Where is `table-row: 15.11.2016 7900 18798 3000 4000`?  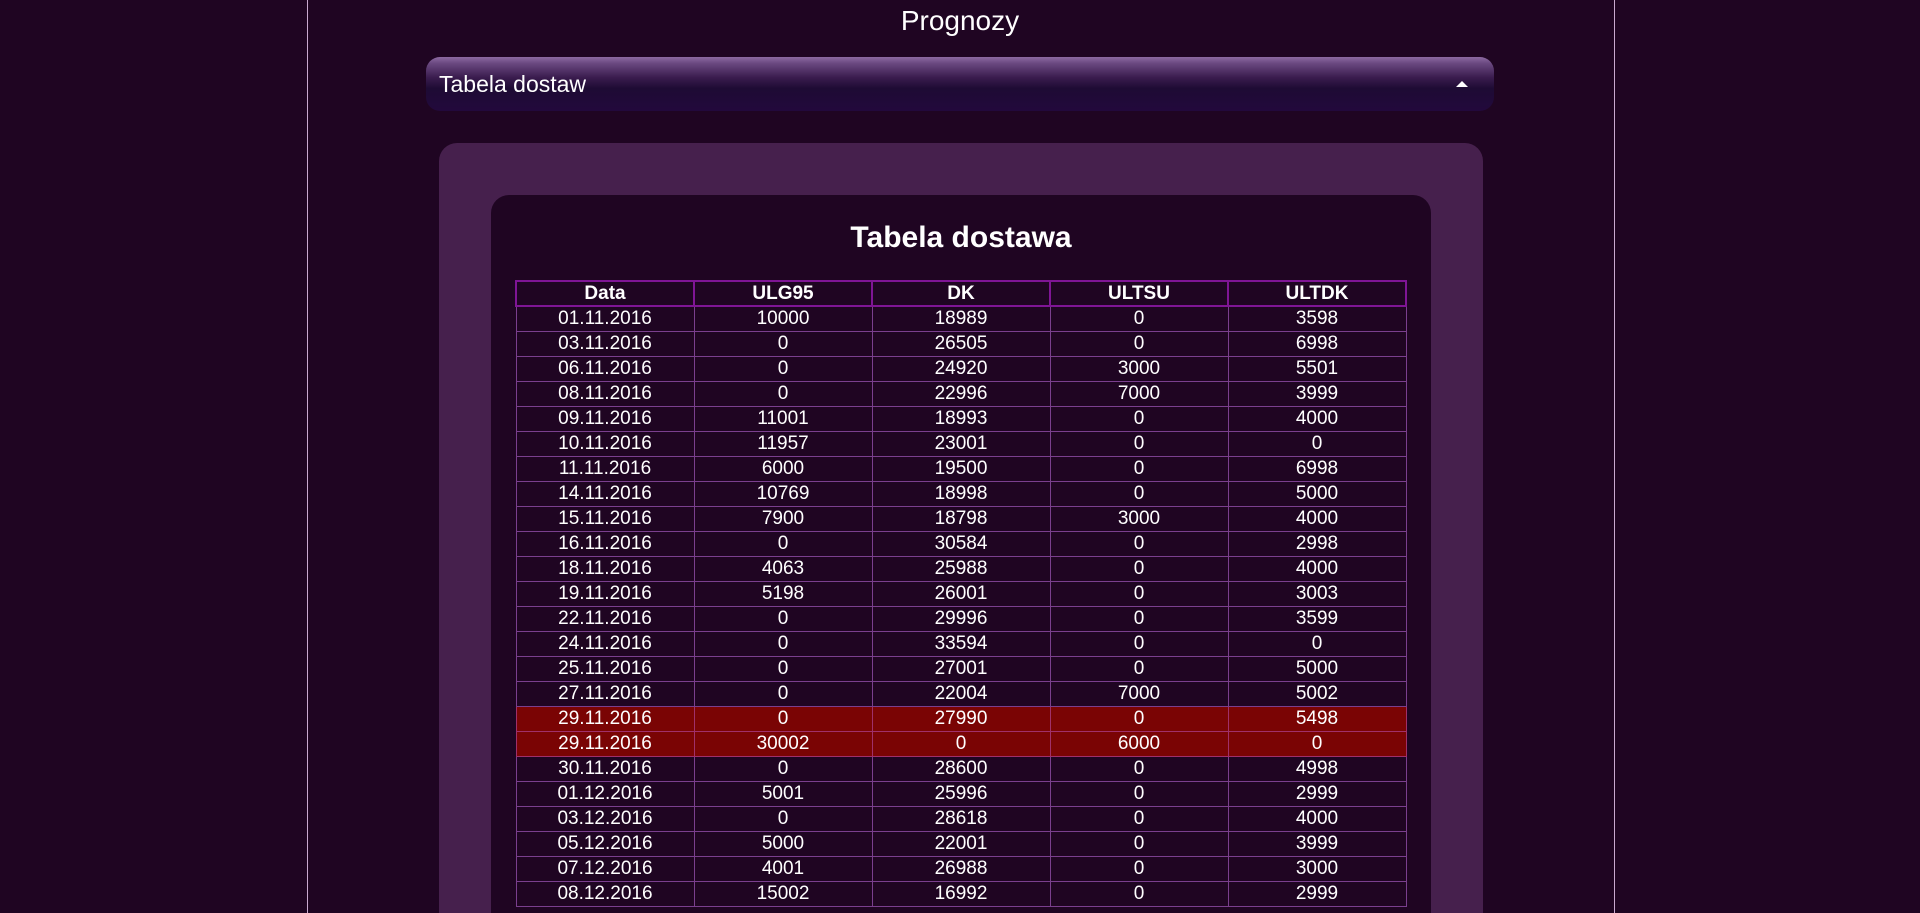
table-row: 15.11.2016 7900 18798 3000 4000 is located at coordinates (961, 519).